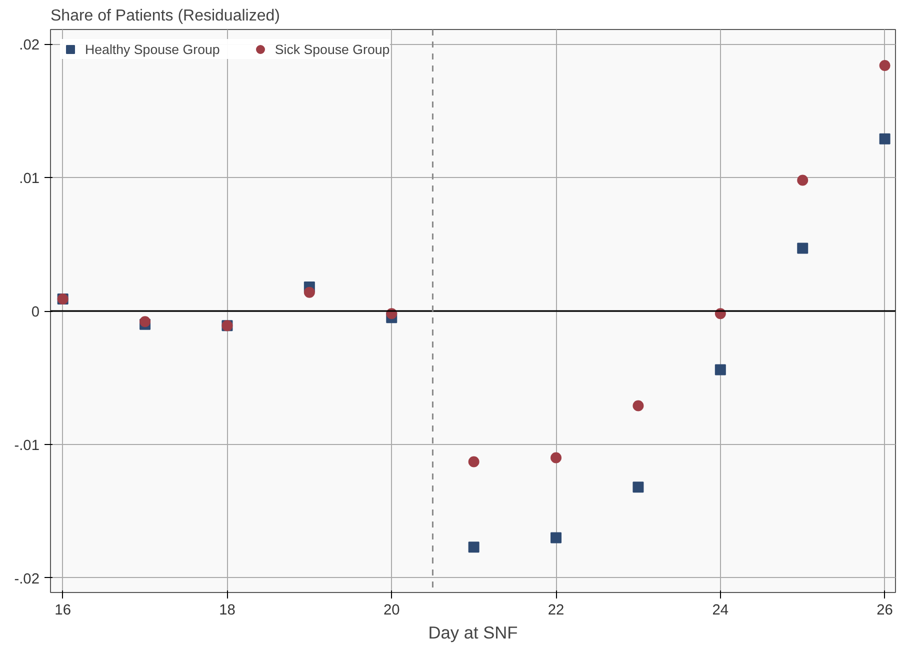  I want to click on y-tick-label: 0, so click(35, 312).